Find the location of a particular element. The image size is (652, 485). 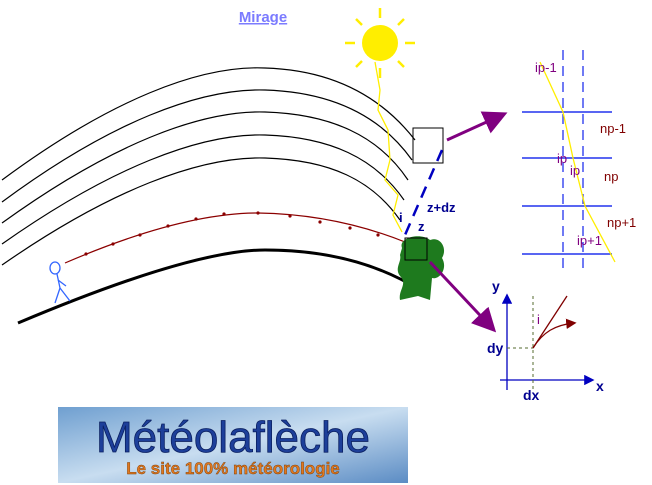

refracted-ray is located at coordinates (577, 162).